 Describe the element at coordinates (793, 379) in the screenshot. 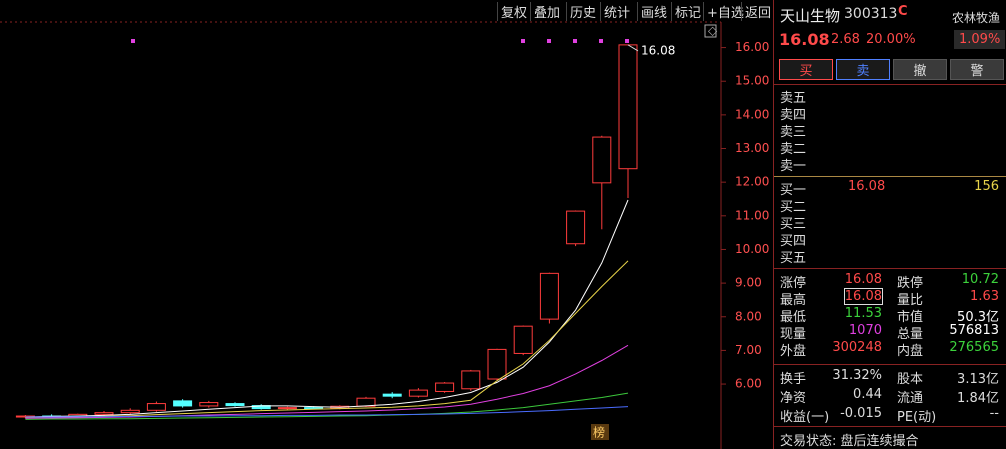

I see `stat-label: 换手` at that location.